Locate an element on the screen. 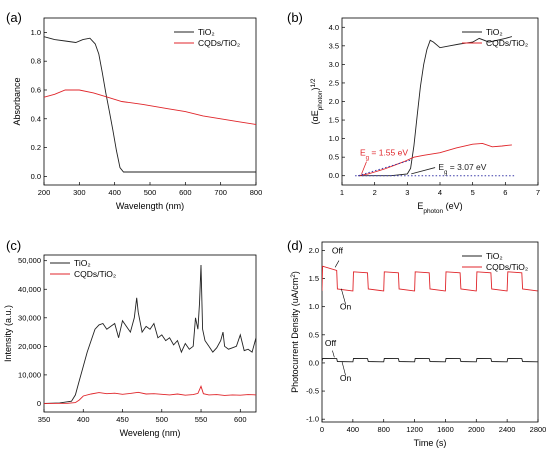 This screenshot has width=550, height=451. y-tick-label: 0.2 is located at coordinates (36, 147).